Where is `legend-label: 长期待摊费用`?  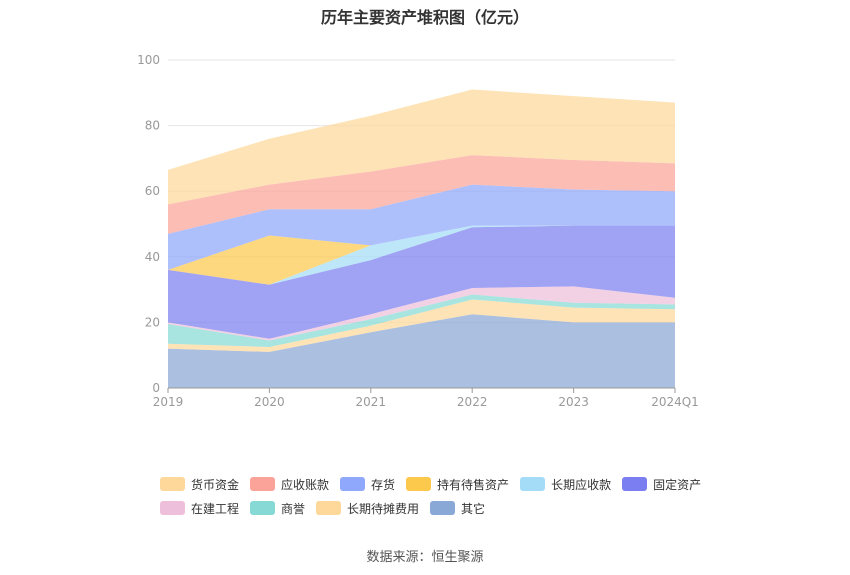
legend-label: 长期待摊费用 is located at coordinates (383, 508).